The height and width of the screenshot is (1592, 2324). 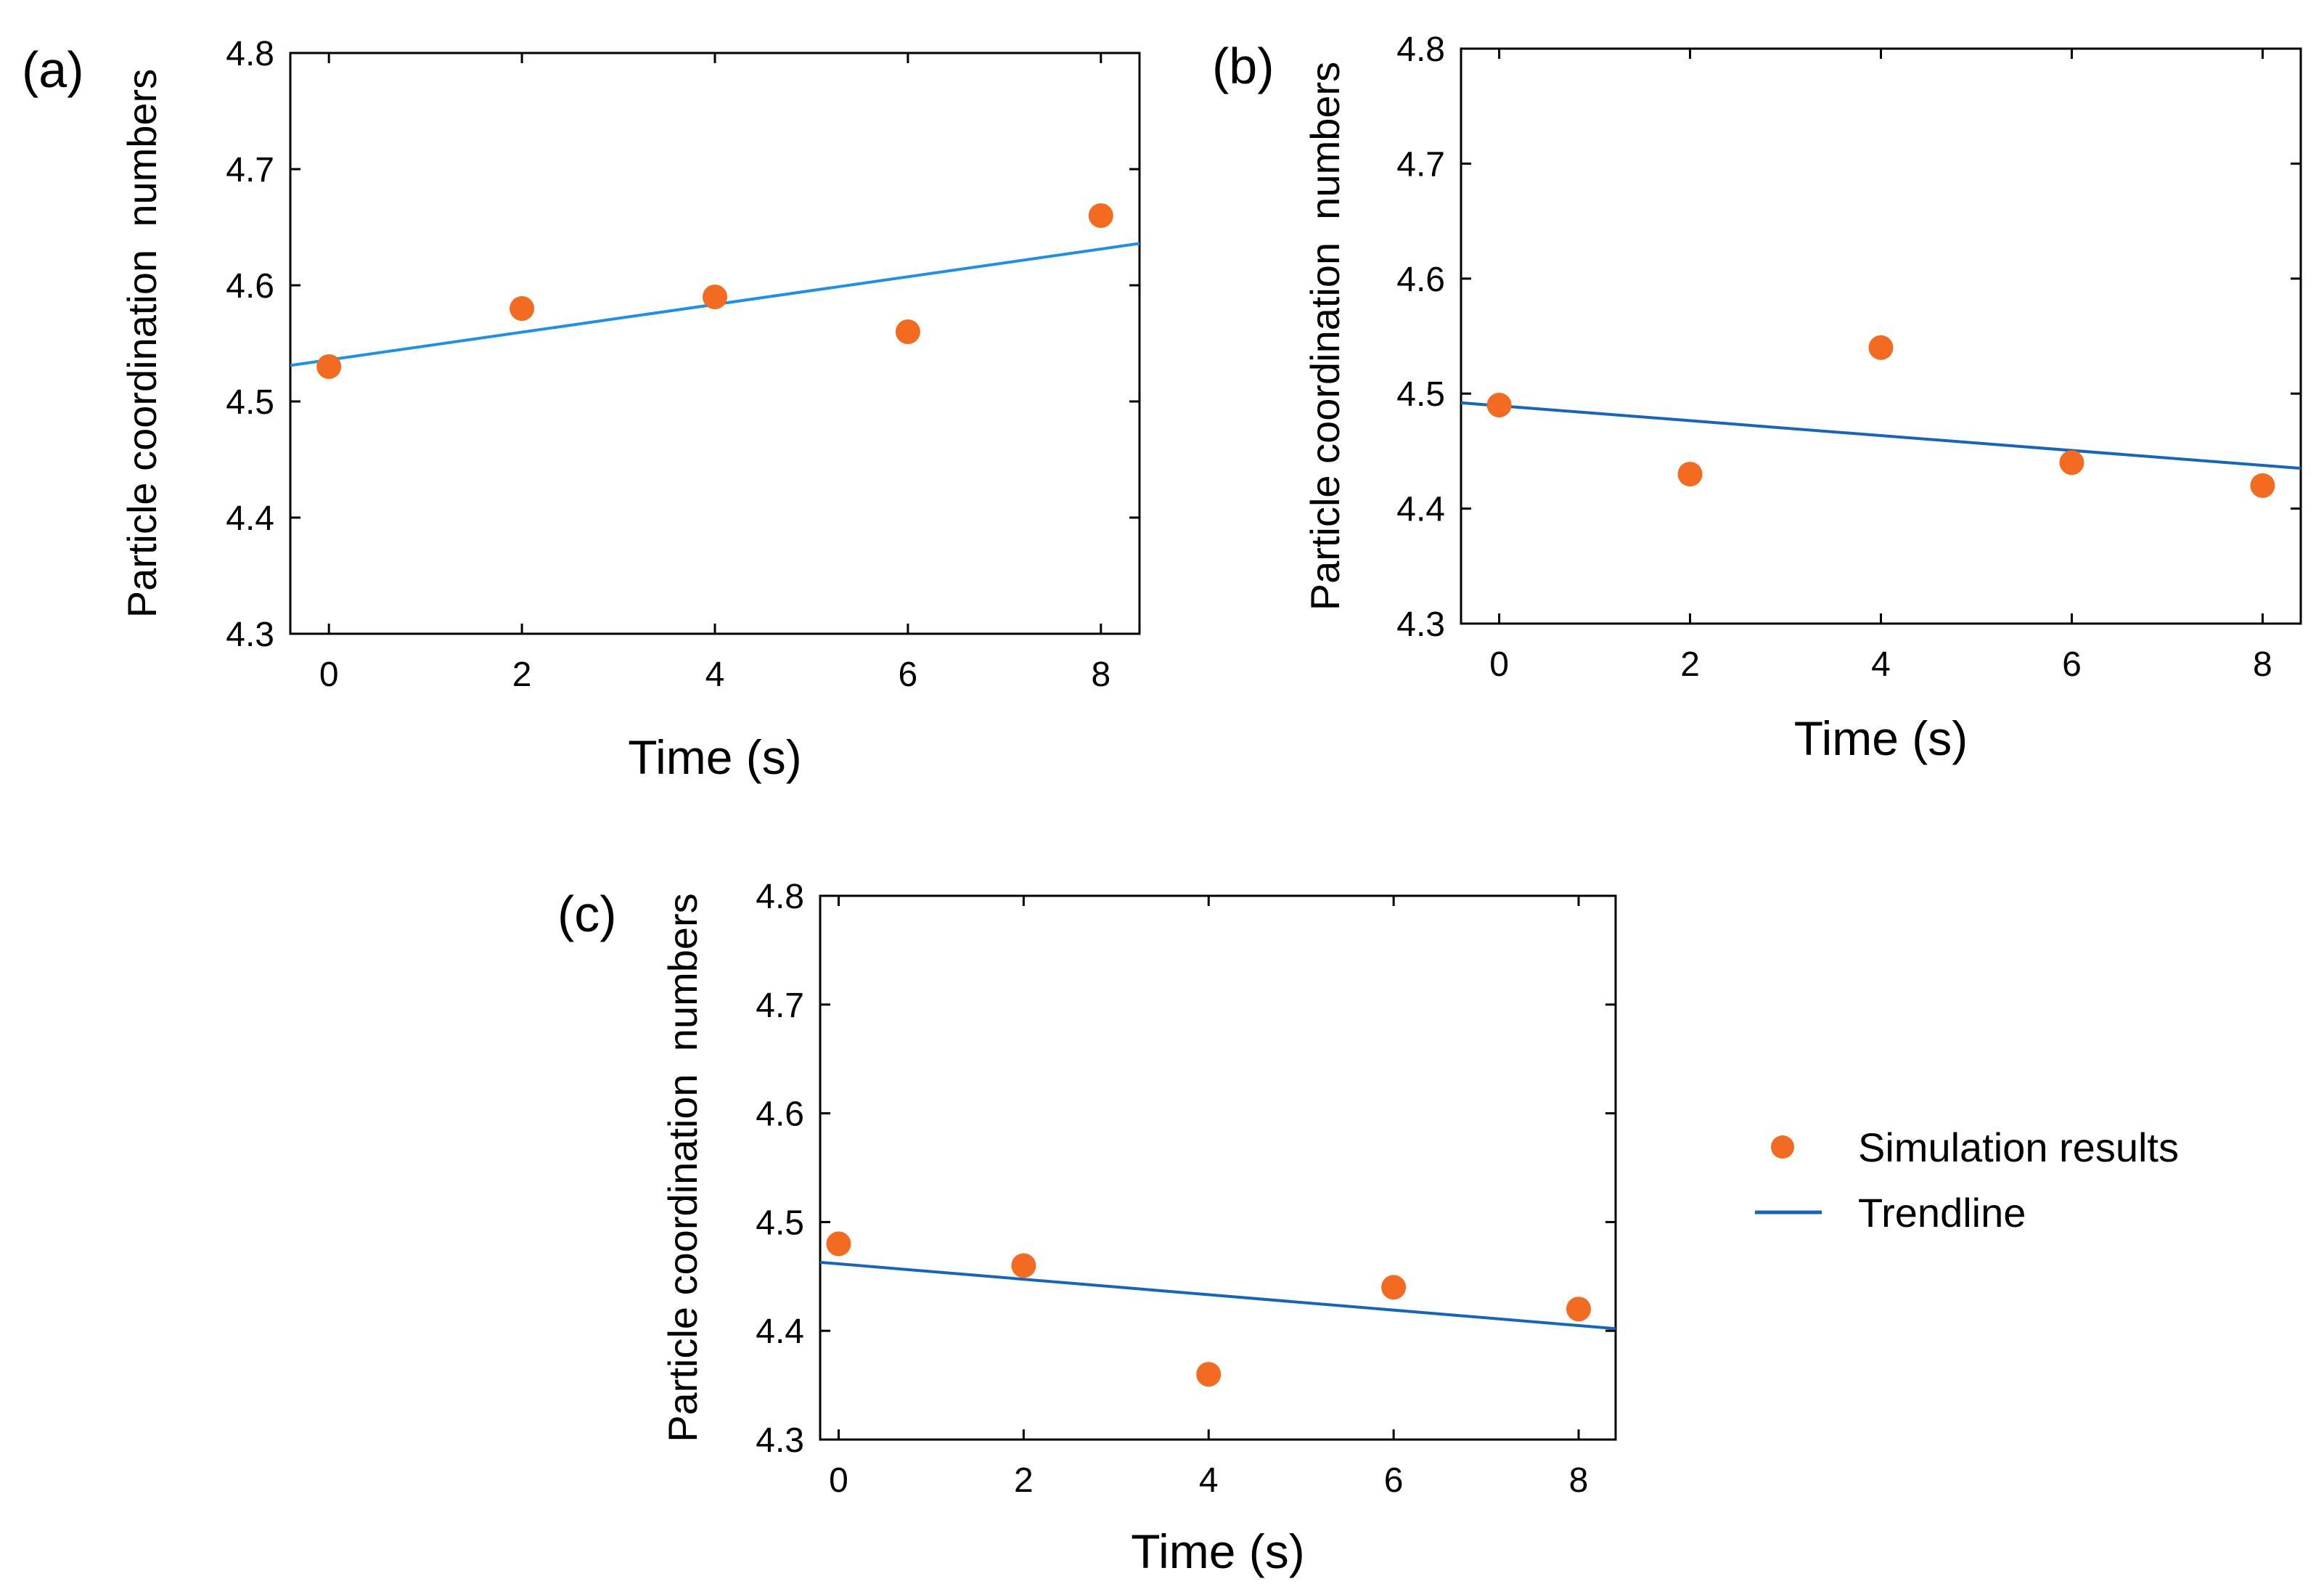 I want to click on panel-label: (b), so click(x=1243, y=66).